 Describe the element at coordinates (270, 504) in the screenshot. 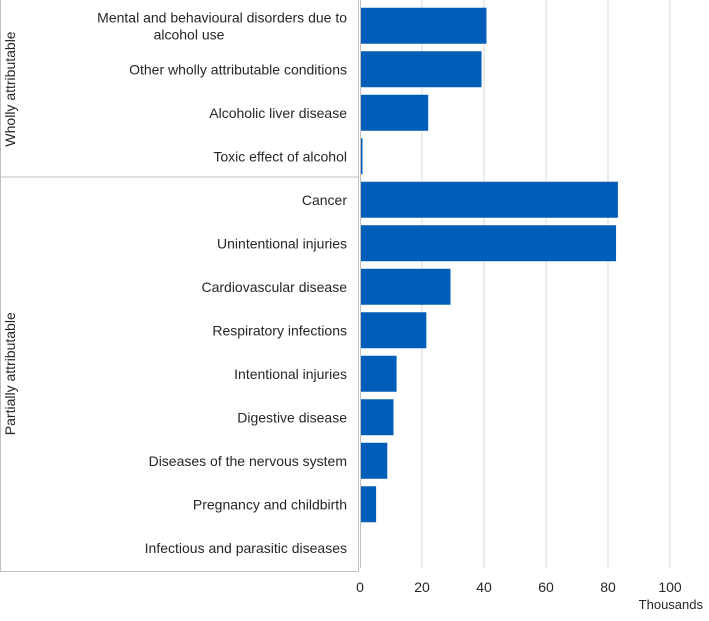

I see `category-label: Pregnancy and childbirth` at that location.